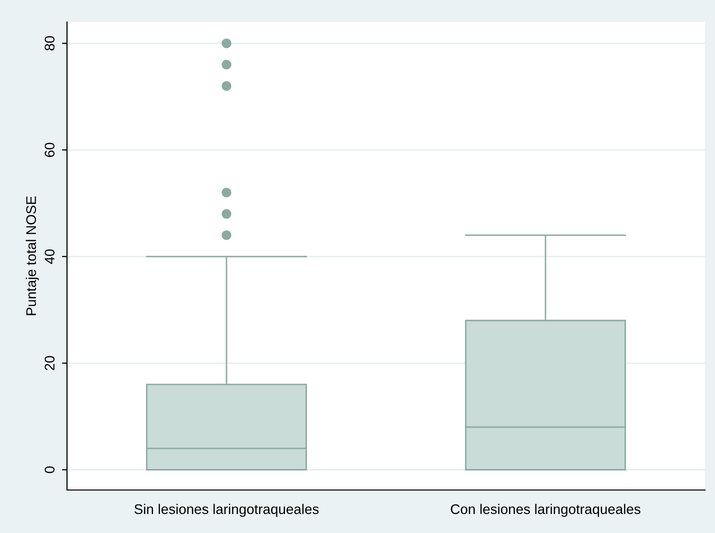 This screenshot has height=533, width=715. I want to click on y-tick-label: 0, so click(49, 470).